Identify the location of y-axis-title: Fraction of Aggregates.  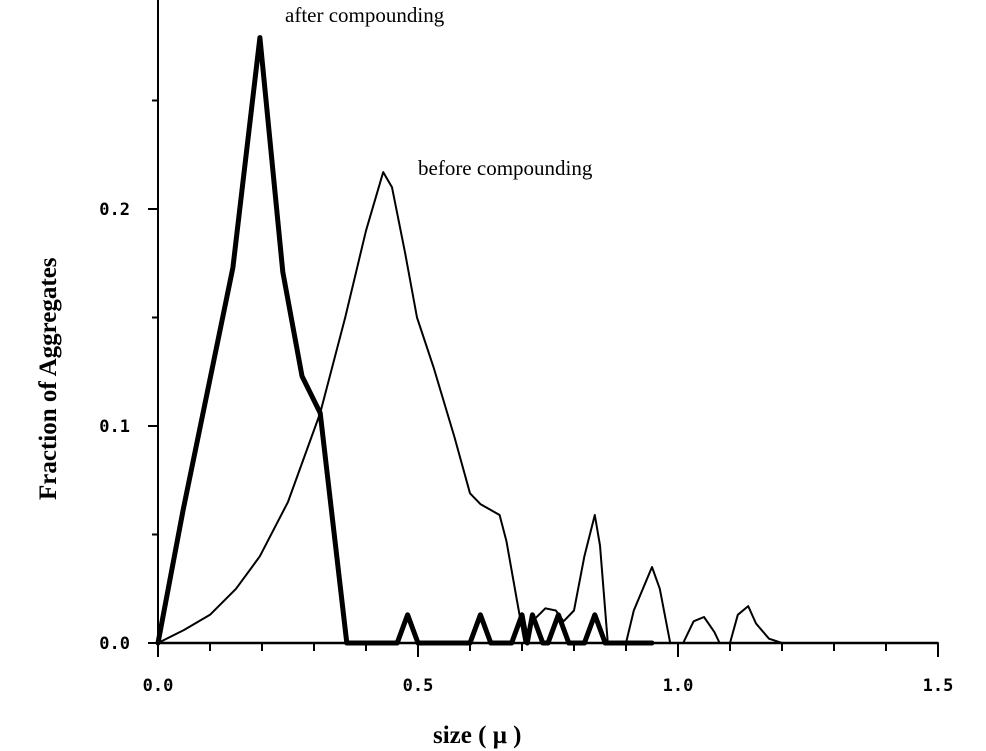
(48, 378).